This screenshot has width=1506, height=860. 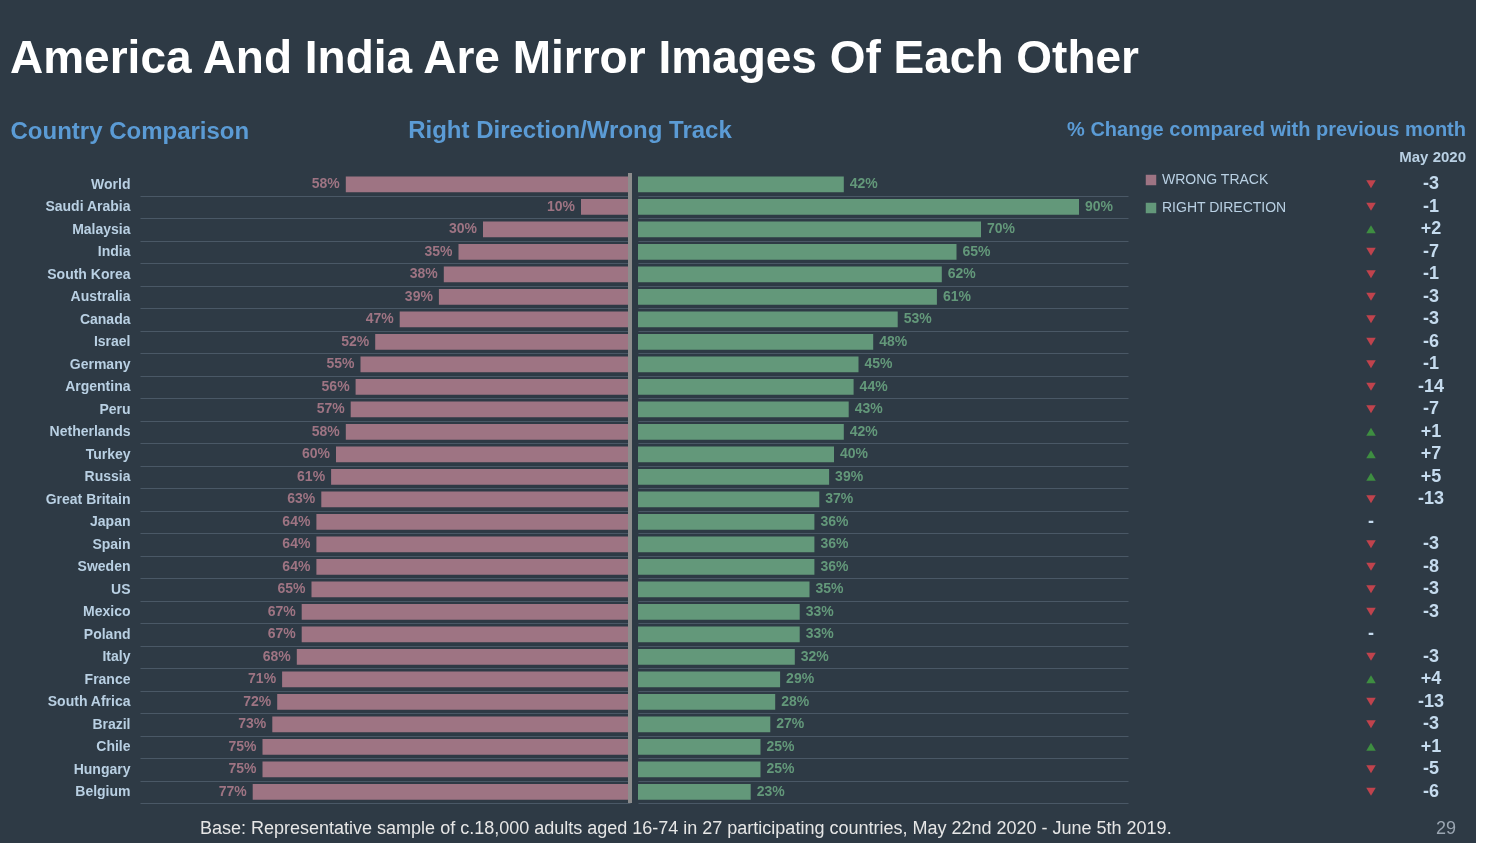 I want to click on y-tick-label: Poland, so click(x=107, y=633).